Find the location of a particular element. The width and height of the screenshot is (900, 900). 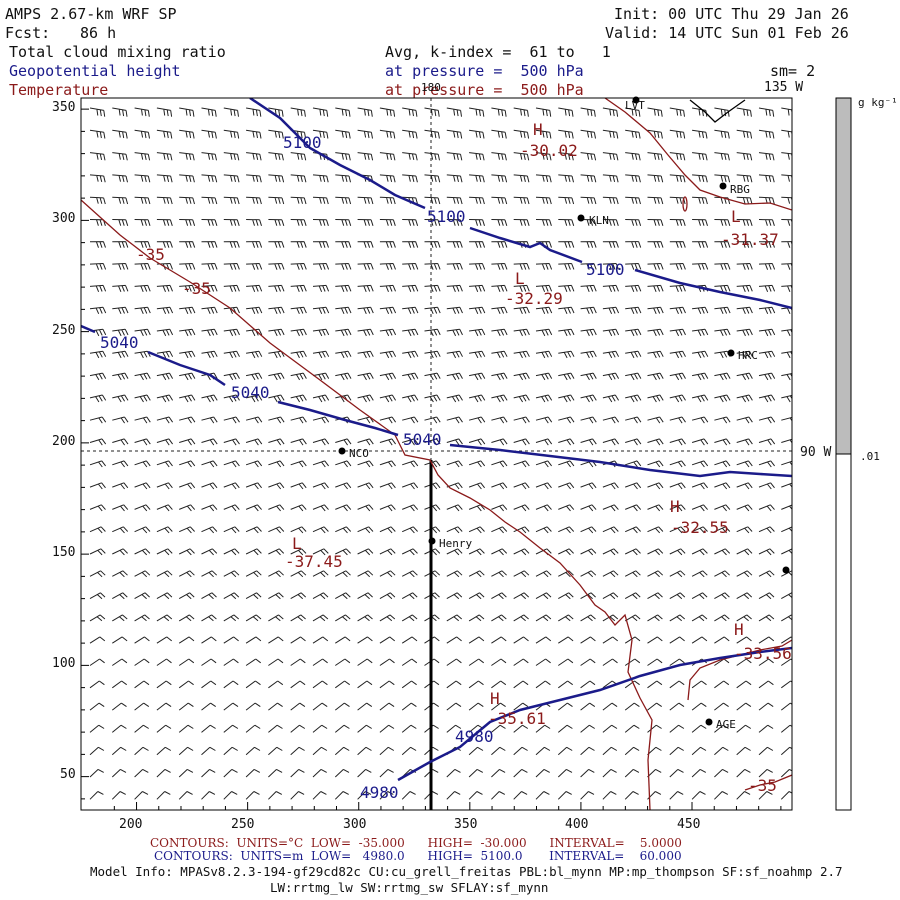

station-marker-kln is located at coordinates (581, 218).